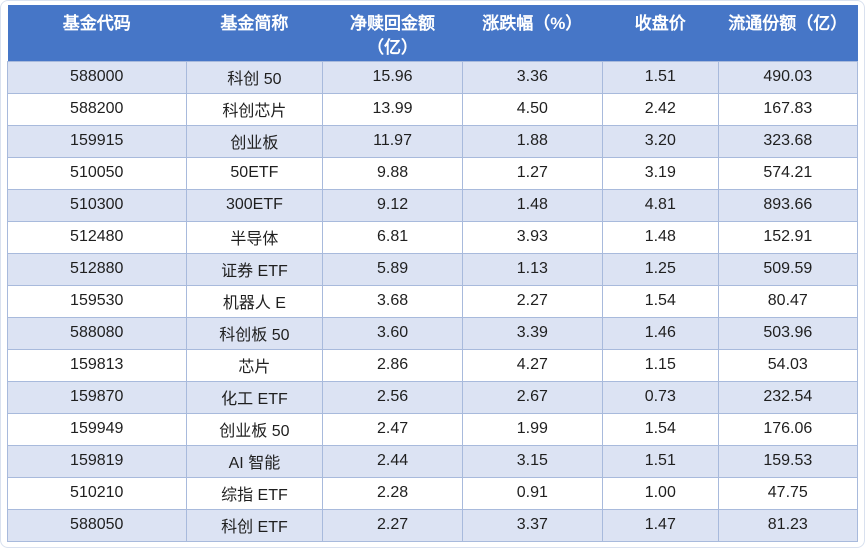  Describe the element at coordinates (97, 493) in the screenshot. I see `cell-fund-code: 510210` at that location.